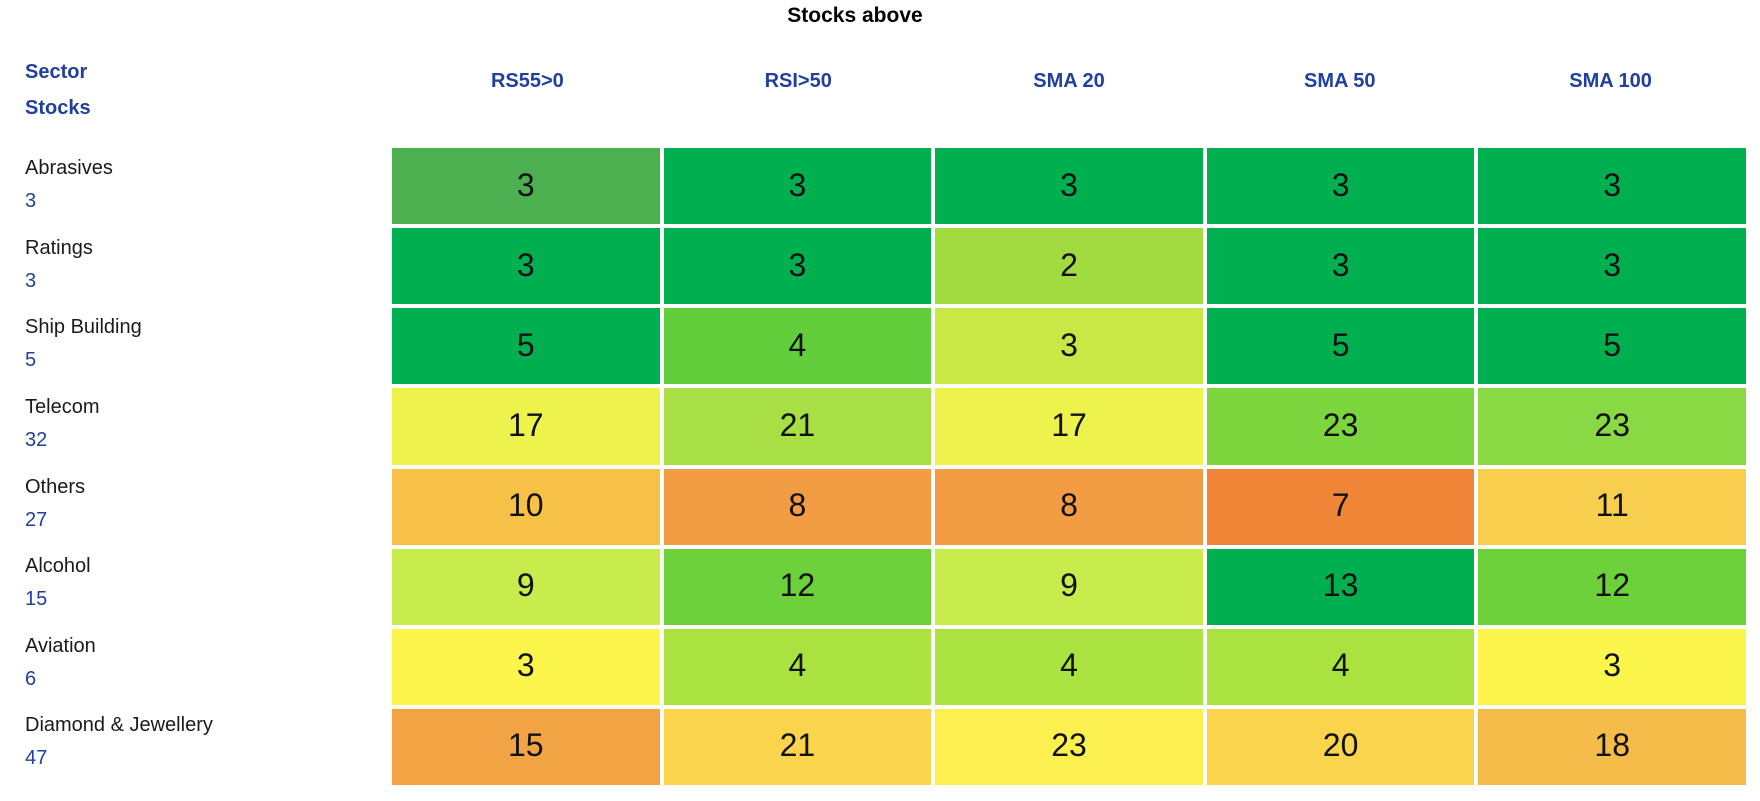 This screenshot has width=1760, height=801. What do you see at coordinates (205, 747) in the screenshot?
I see `row-label: Diamond & Jewellery 47` at bounding box center [205, 747].